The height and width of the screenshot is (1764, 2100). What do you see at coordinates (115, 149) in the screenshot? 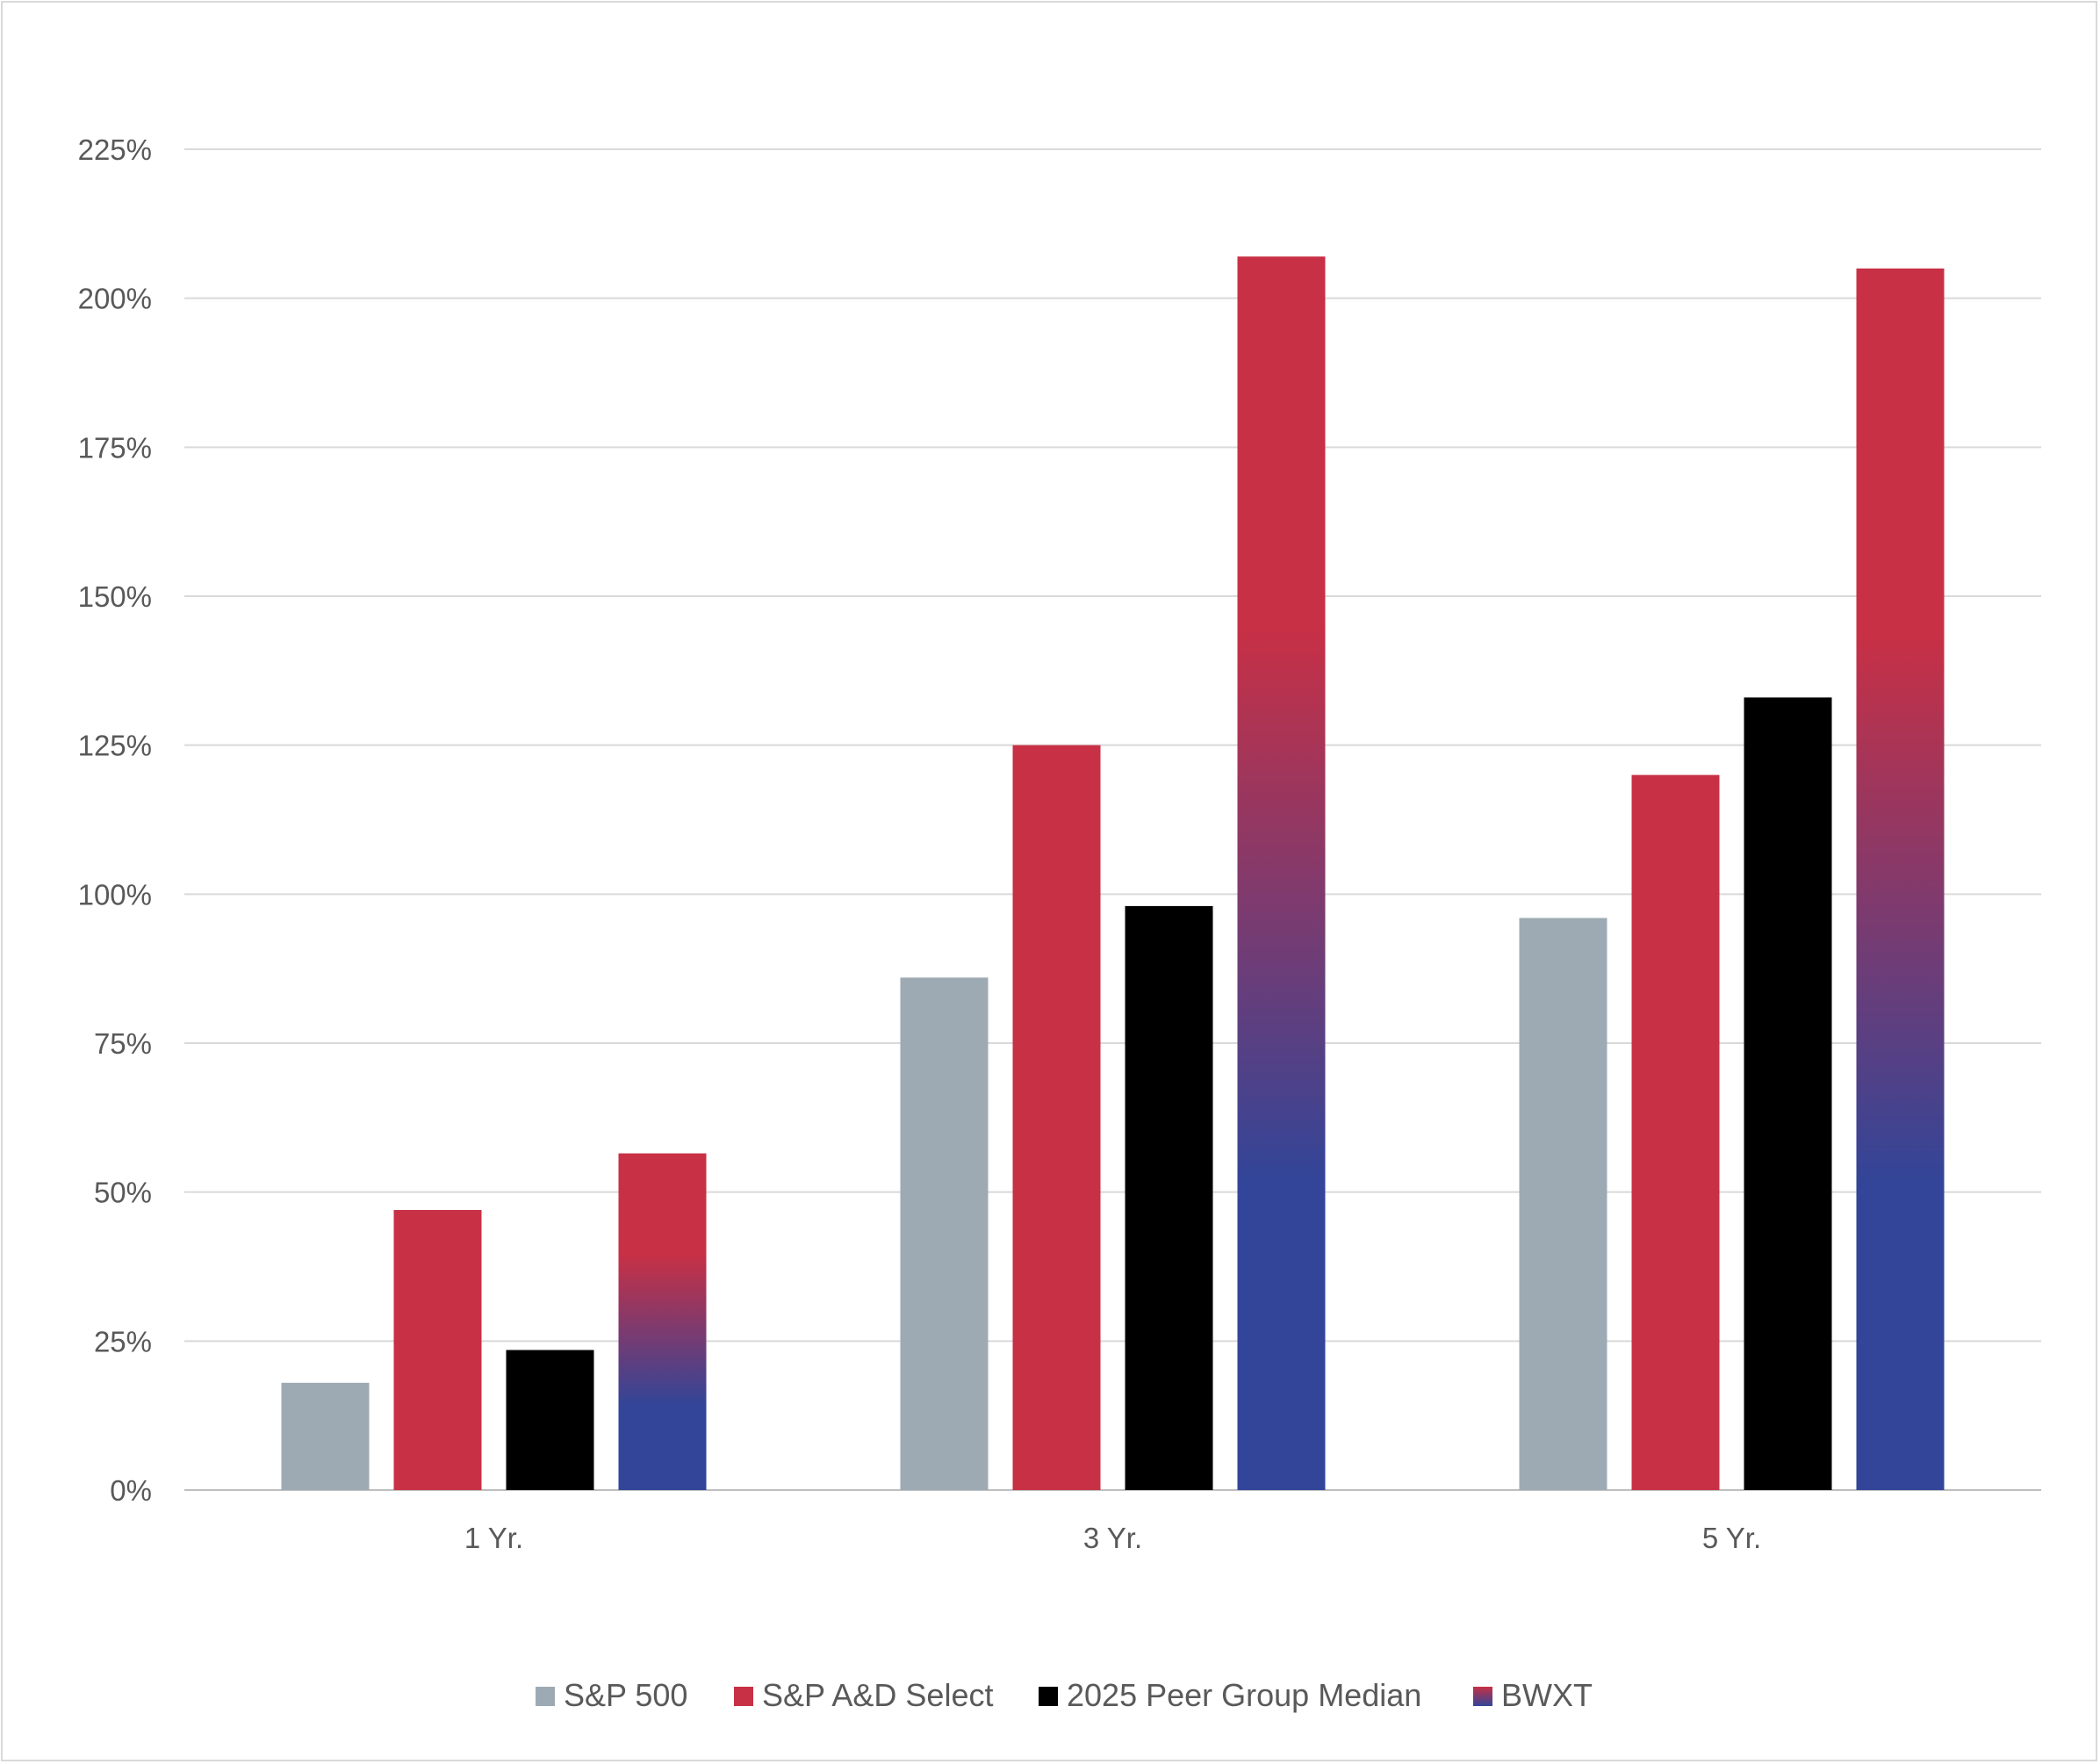
I see `y-tick-label: 225%` at bounding box center [115, 149].